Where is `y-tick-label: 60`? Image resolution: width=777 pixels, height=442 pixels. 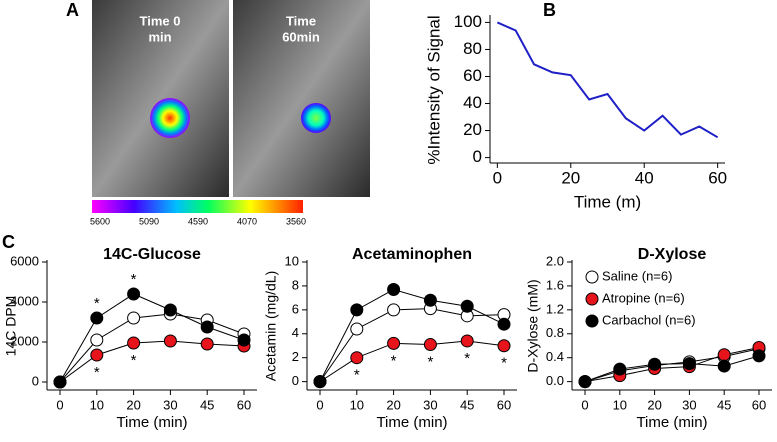 y-tick-label: 60 is located at coordinates (472, 75).